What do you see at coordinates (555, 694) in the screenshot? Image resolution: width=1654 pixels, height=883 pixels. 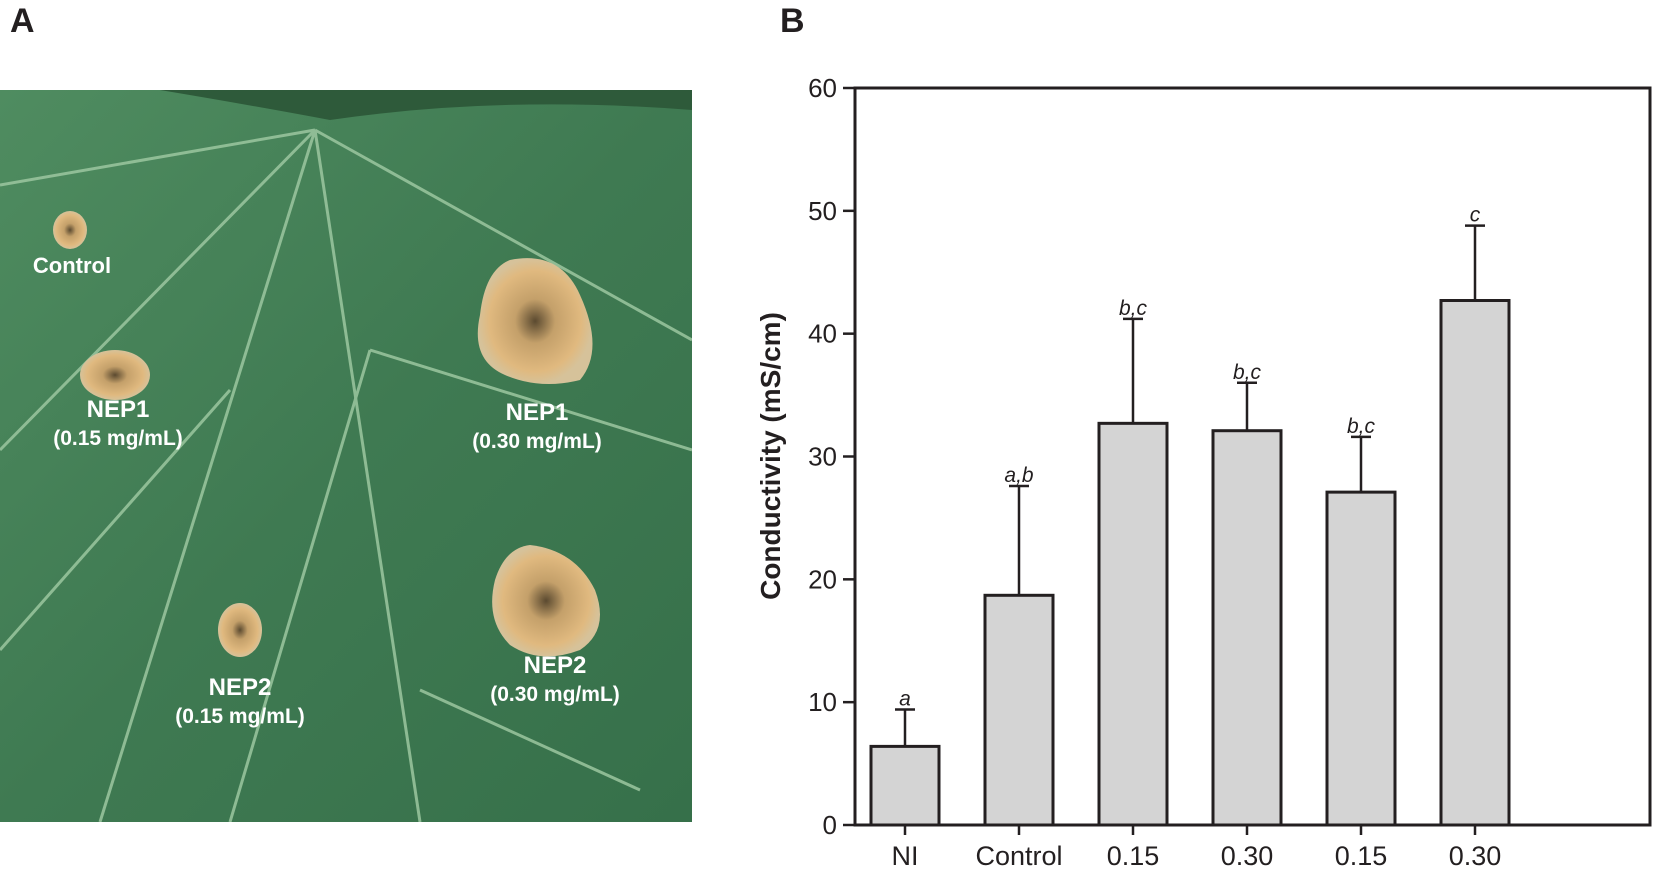 I see `photo-label-nep2-030-conc: (0.30 mg/mL)` at bounding box center [555, 694].